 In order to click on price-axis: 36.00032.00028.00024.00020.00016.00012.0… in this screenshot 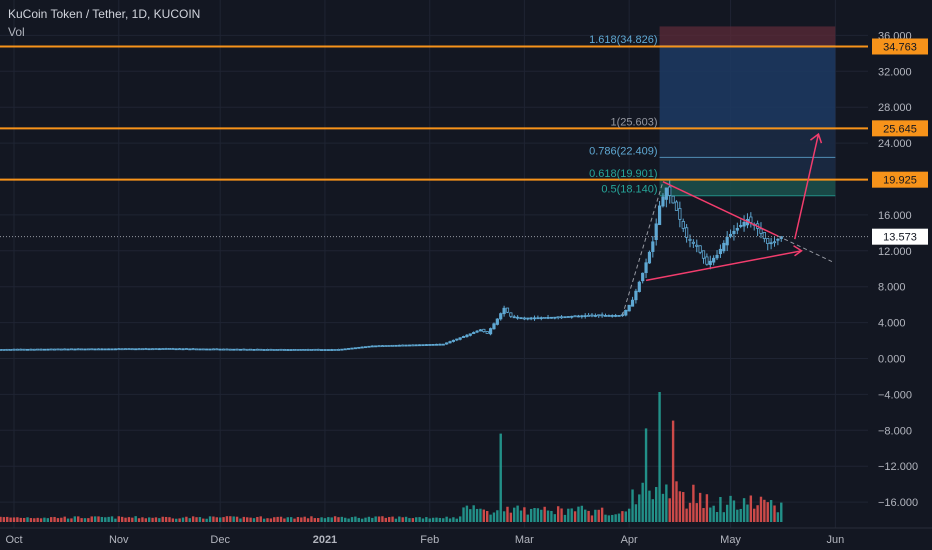, I will do `click(900, 264)`.